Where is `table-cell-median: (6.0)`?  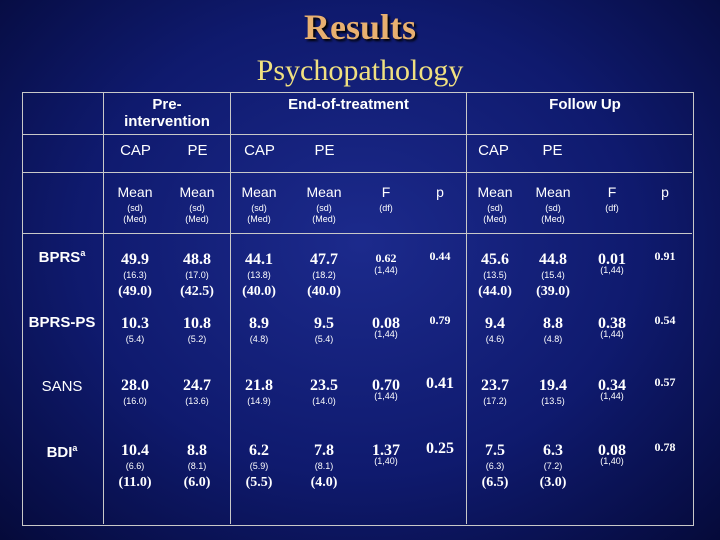 table-cell-median: (6.0) is located at coordinates (197, 482).